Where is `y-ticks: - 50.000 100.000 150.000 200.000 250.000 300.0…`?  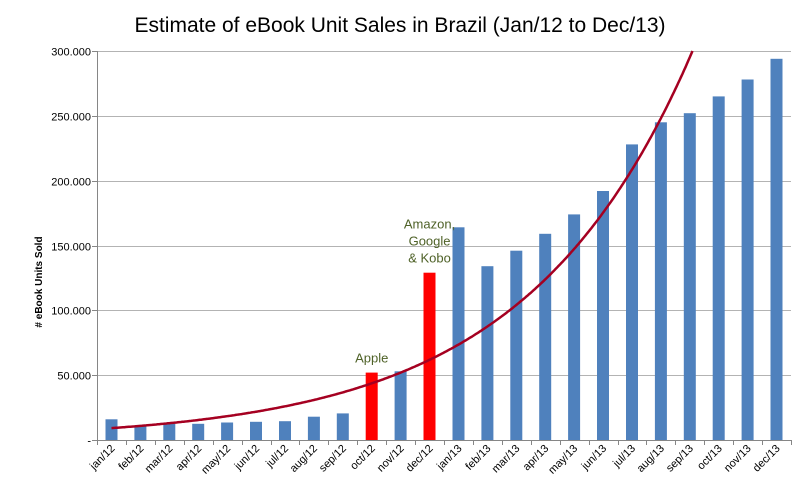 y-ticks: - 50.000 100.000 150.000 200.000 250.000 300.0… is located at coordinates (71, 247).